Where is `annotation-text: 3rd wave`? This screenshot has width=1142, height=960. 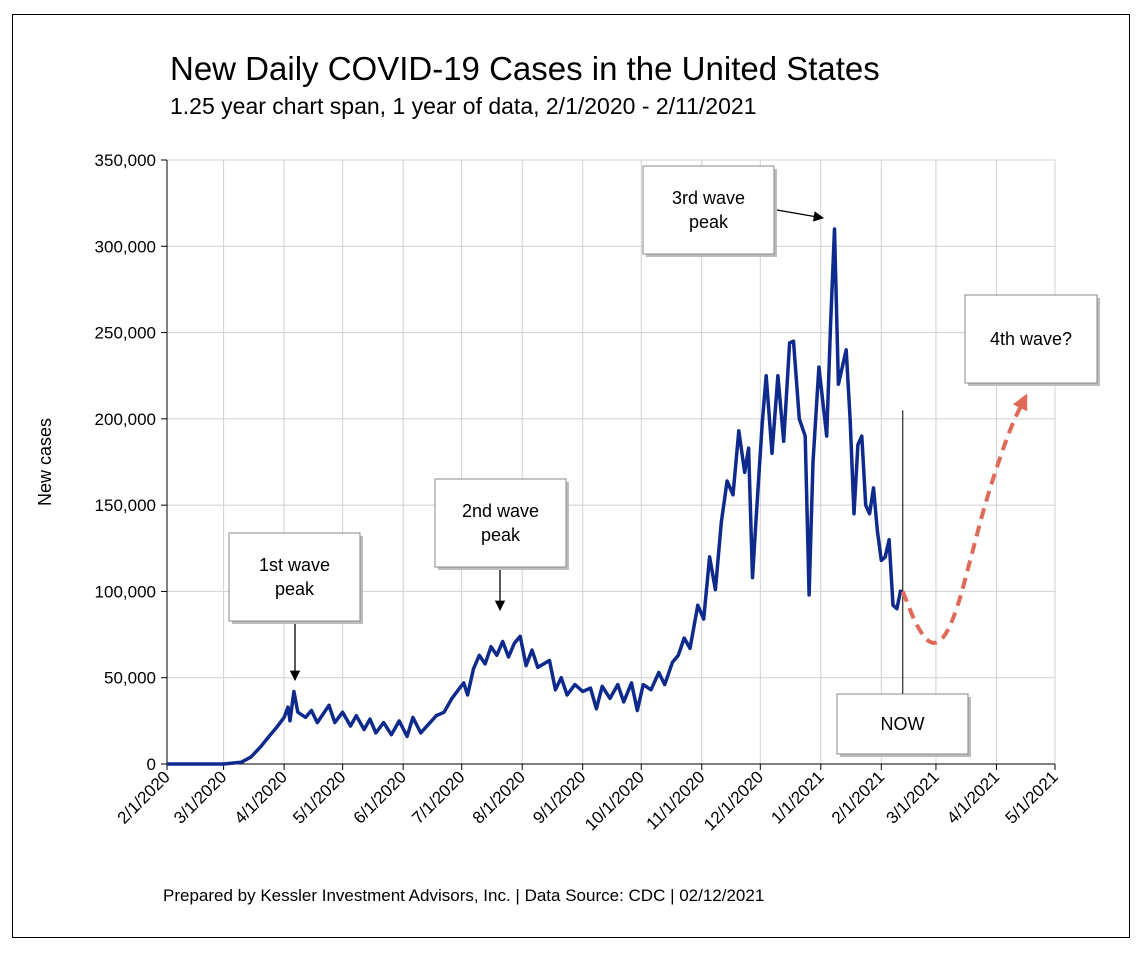 annotation-text: 3rd wave is located at coordinates (708, 198).